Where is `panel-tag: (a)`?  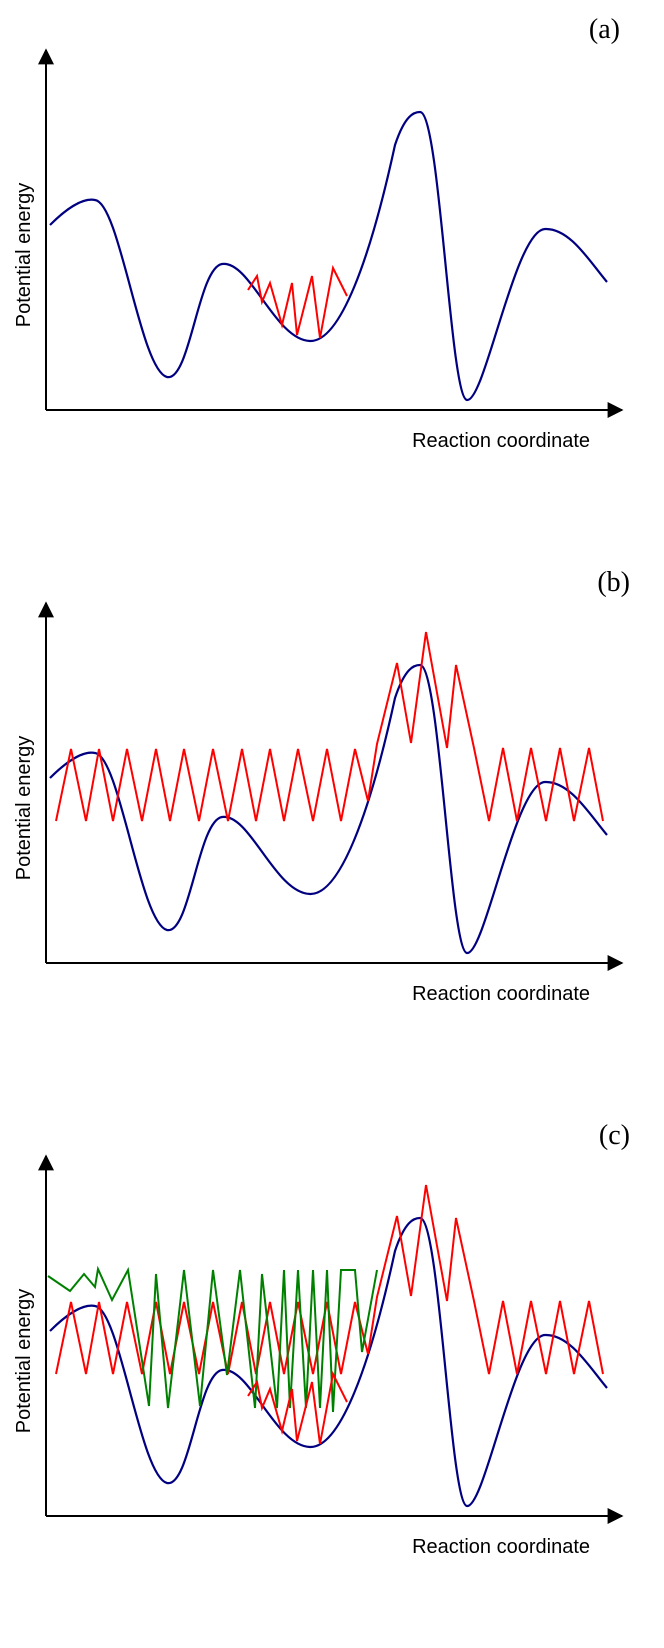 panel-tag: (a) is located at coordinates (604, 29).